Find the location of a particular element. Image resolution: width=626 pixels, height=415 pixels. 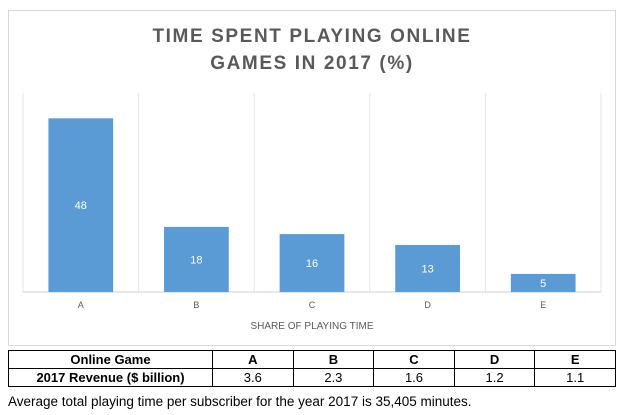

table-header-cell: E is located at coordinates (575, 359).